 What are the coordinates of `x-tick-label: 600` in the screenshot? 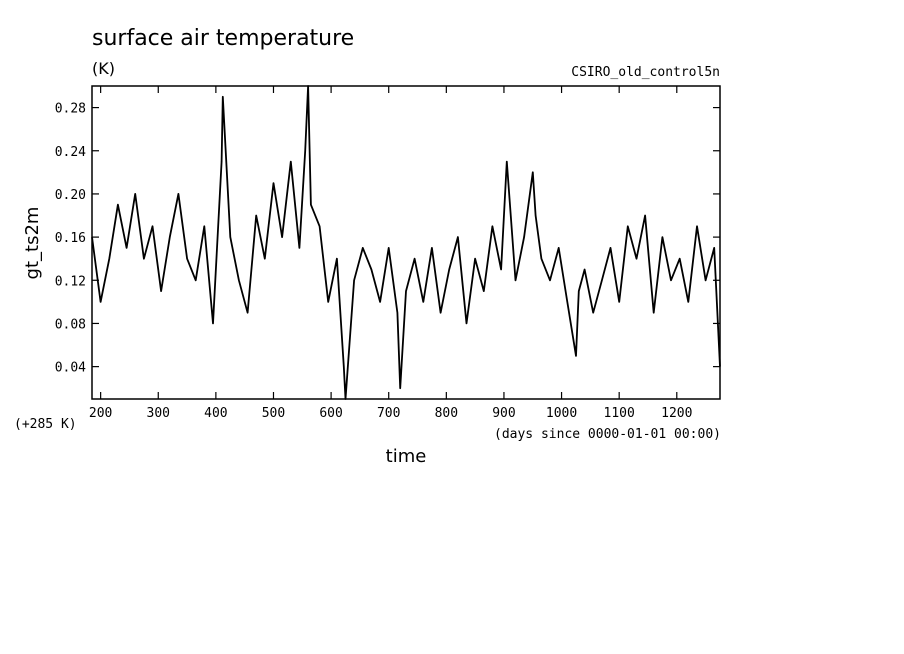 It's located at (330, 413).